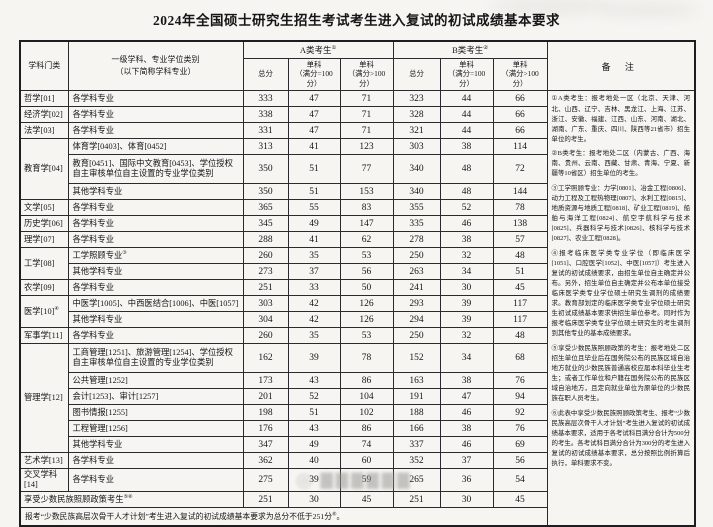  What do you see at coordinates (357, 131) in the screenshot?
I see `table-row: 法学[03] 各学科专业 331 47 71 321 44 66` at bounding box center [357, 131].